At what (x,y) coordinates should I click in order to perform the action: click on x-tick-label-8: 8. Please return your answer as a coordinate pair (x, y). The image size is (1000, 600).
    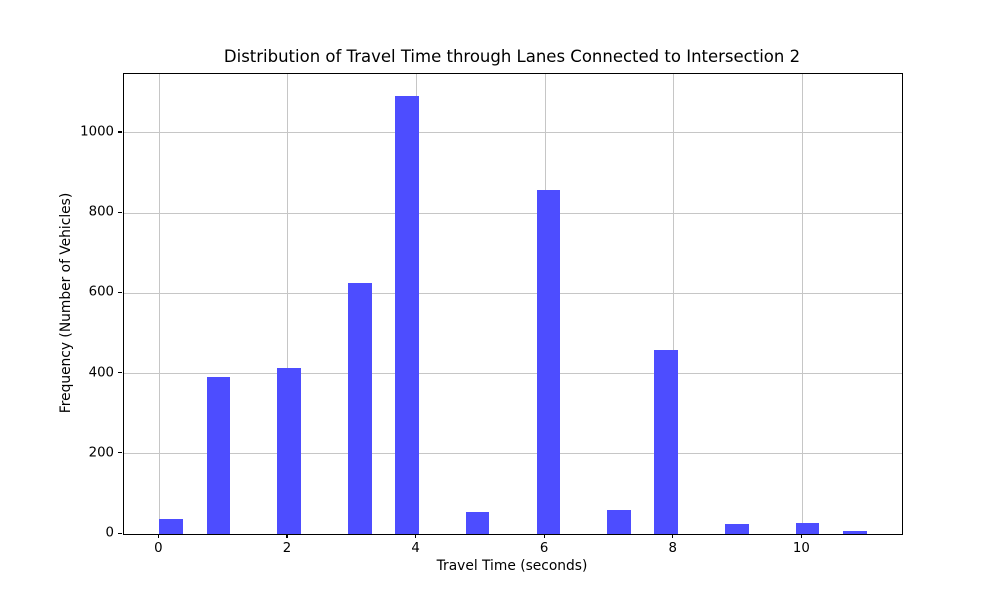
    Looking at the image, I should click on (672, 548).